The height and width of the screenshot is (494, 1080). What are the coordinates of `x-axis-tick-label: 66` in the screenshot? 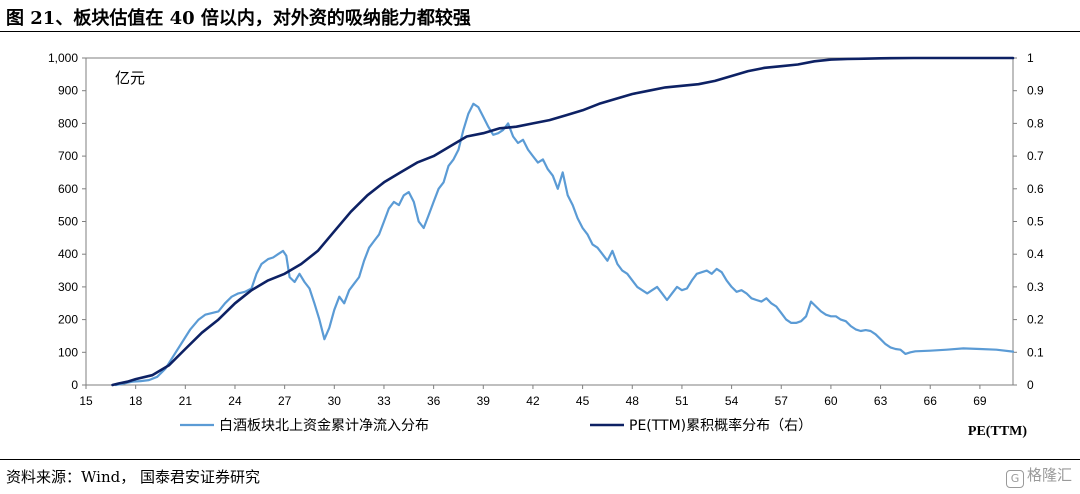 It's located at (931, 401).